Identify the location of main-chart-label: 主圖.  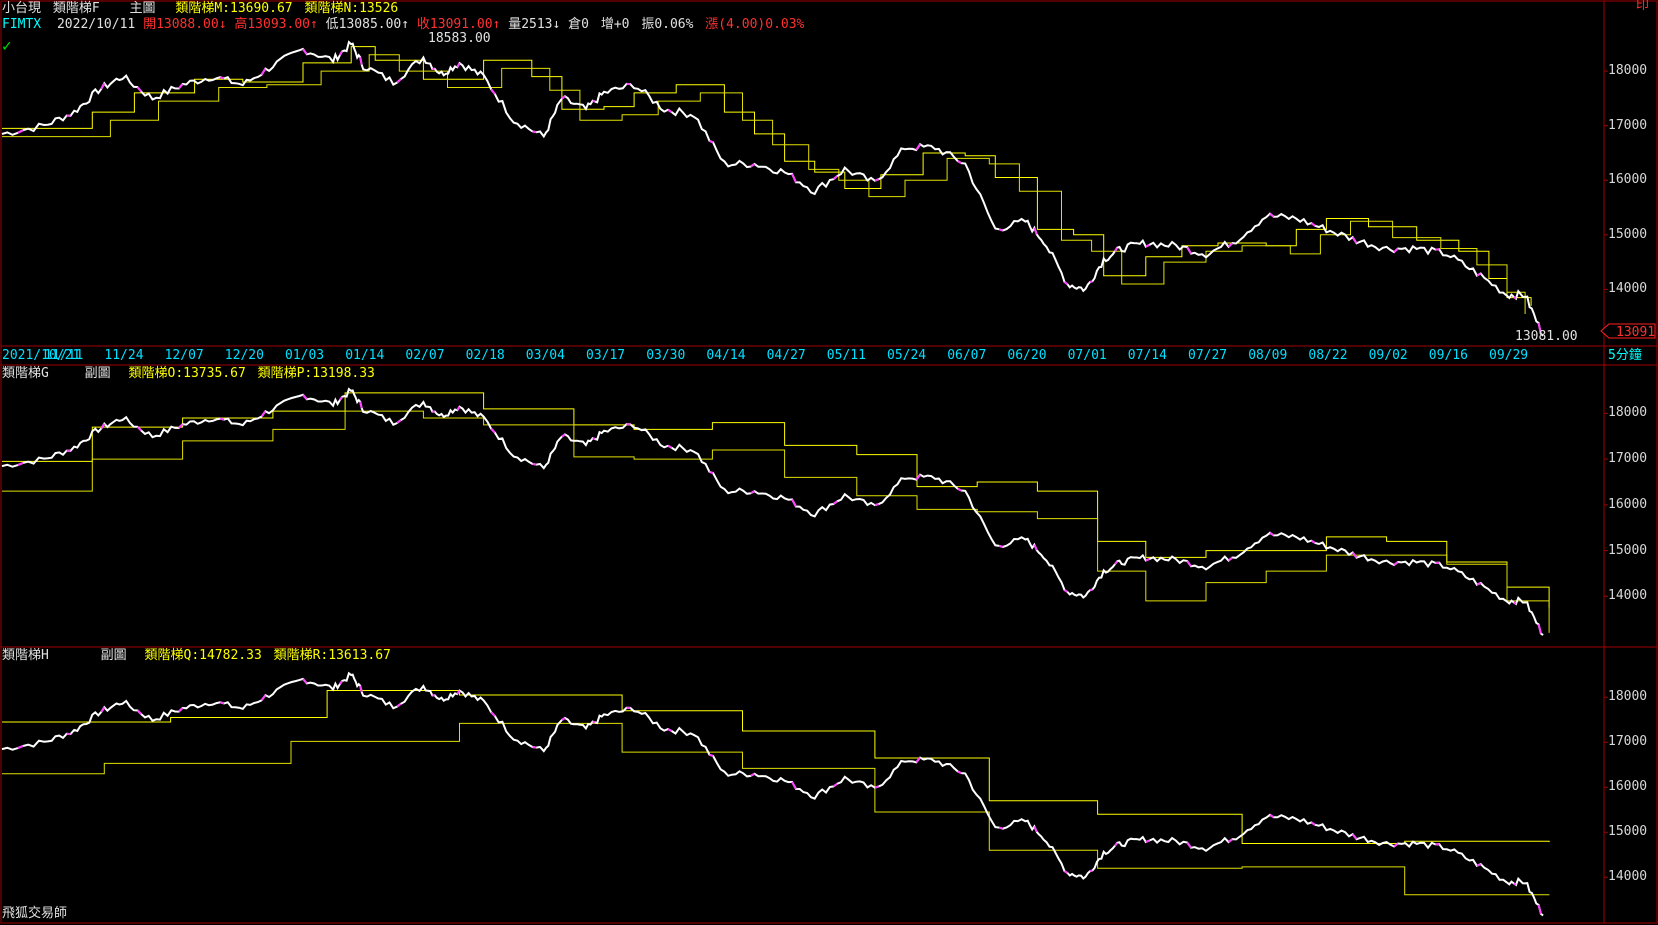
(142, 8).